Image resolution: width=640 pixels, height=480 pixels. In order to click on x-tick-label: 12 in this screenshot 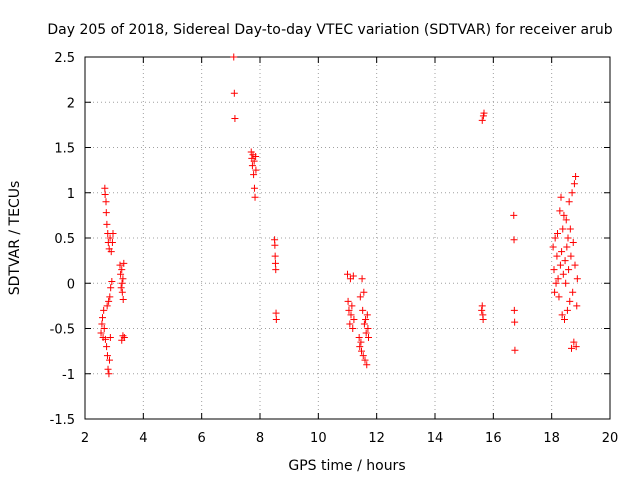, I will do `click(376, 438)`.